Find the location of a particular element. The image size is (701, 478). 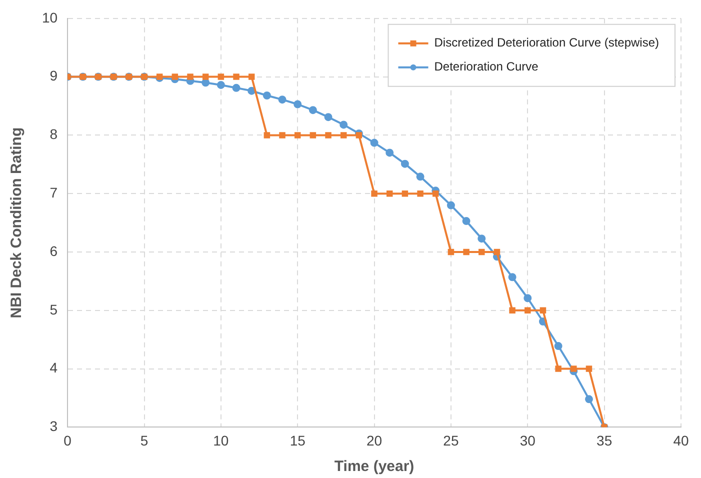

y-tick-label: 9 is located at coordinates (54, 76).